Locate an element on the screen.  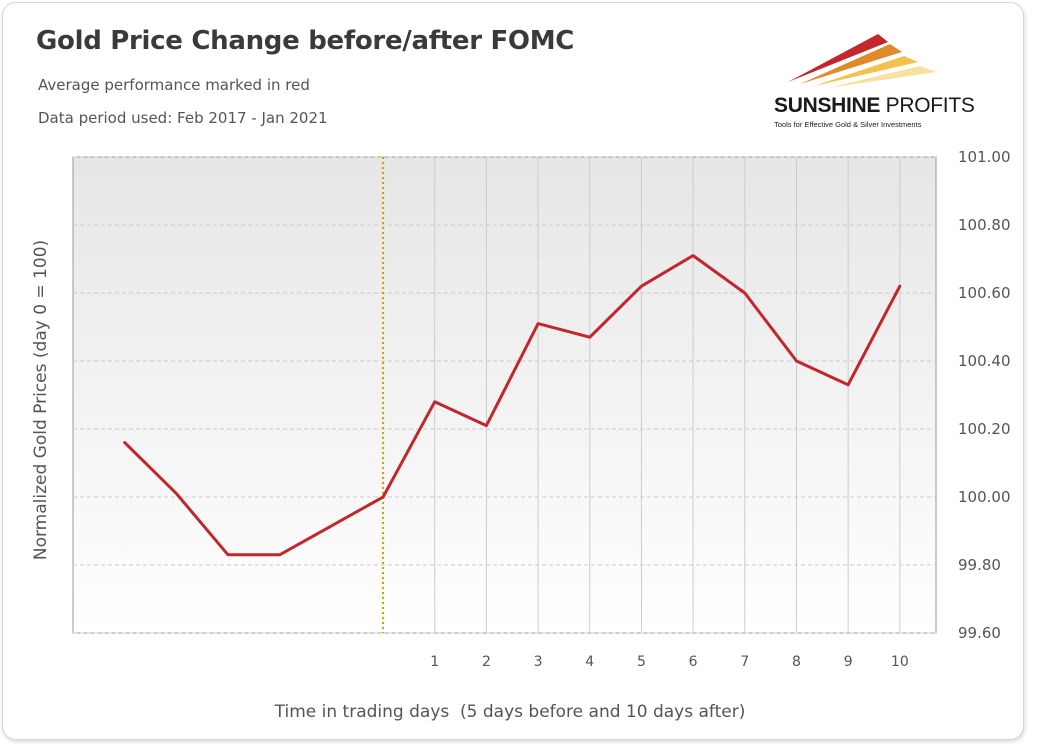
x-tick-label: 4 is located at coordinates (589, 662).